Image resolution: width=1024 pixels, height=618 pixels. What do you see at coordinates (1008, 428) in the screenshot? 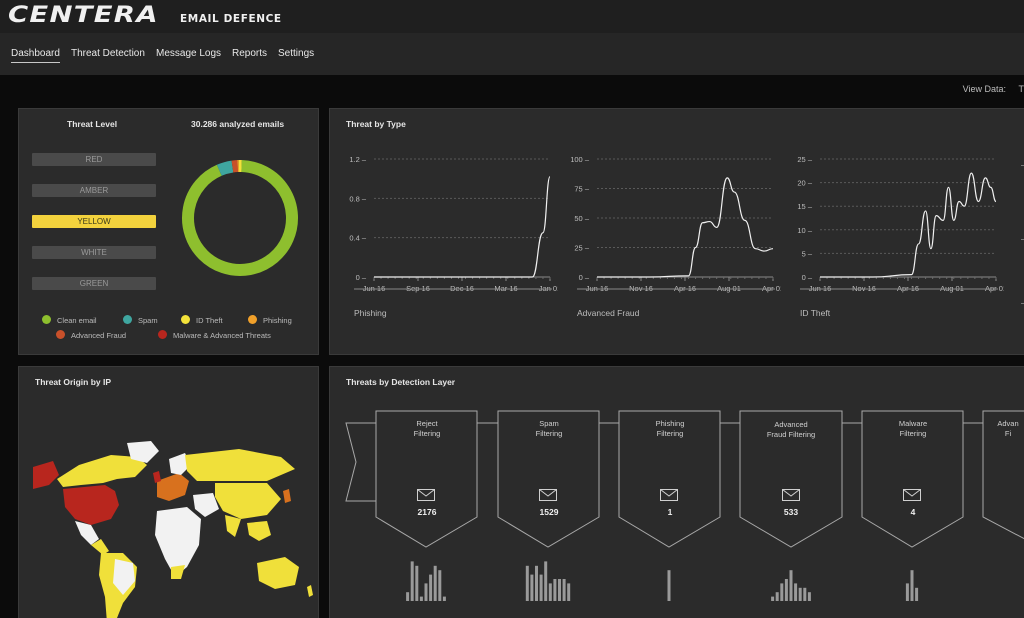
I see `stage-label-advanced: Advan Fi` at bounding box center [1008, 428].